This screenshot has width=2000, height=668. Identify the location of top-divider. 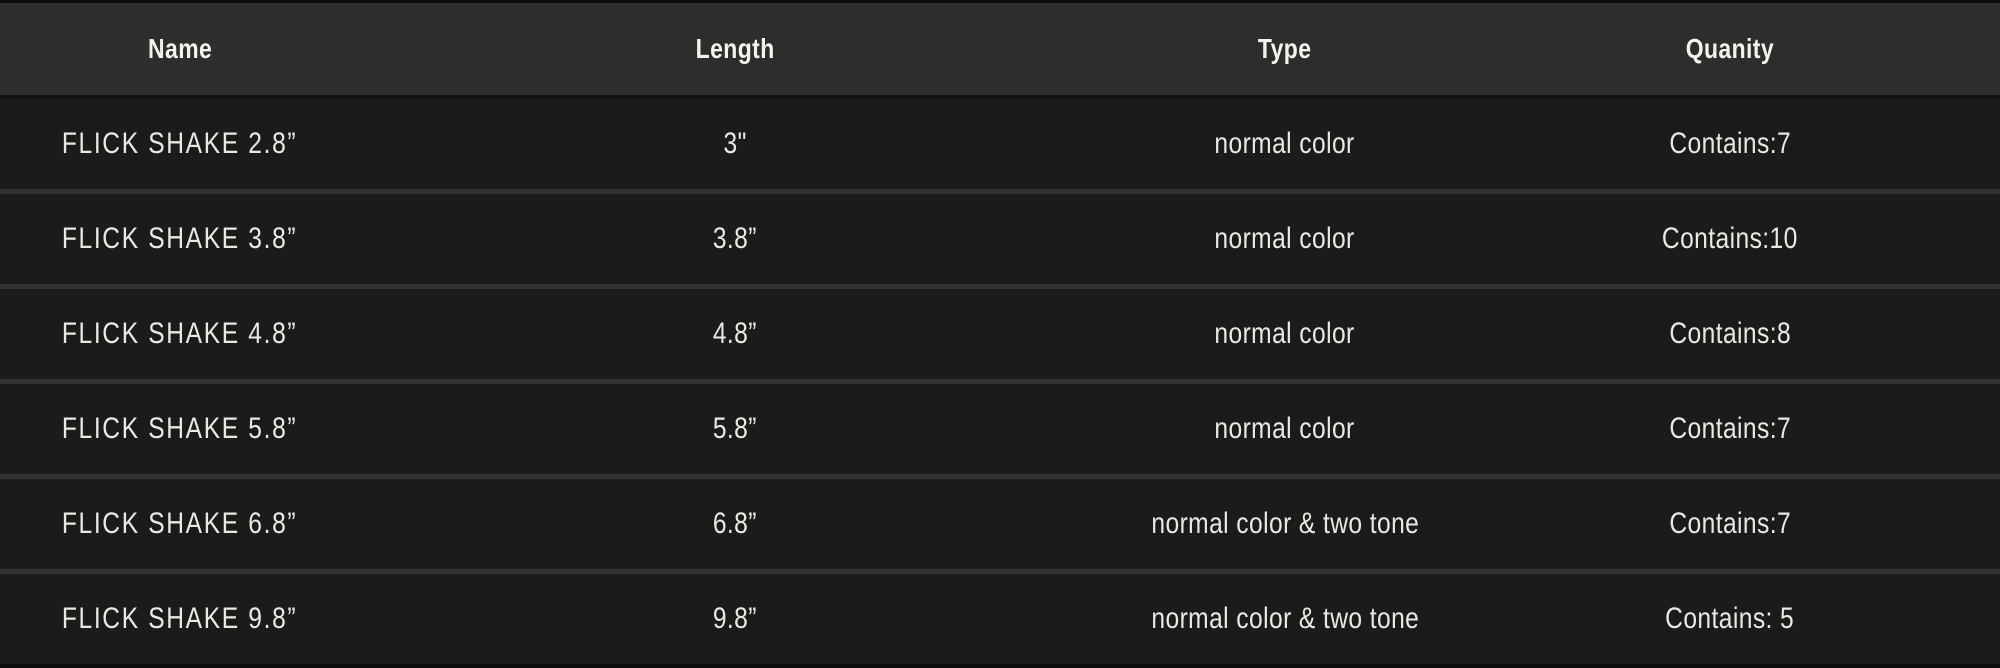
(1000, 1).